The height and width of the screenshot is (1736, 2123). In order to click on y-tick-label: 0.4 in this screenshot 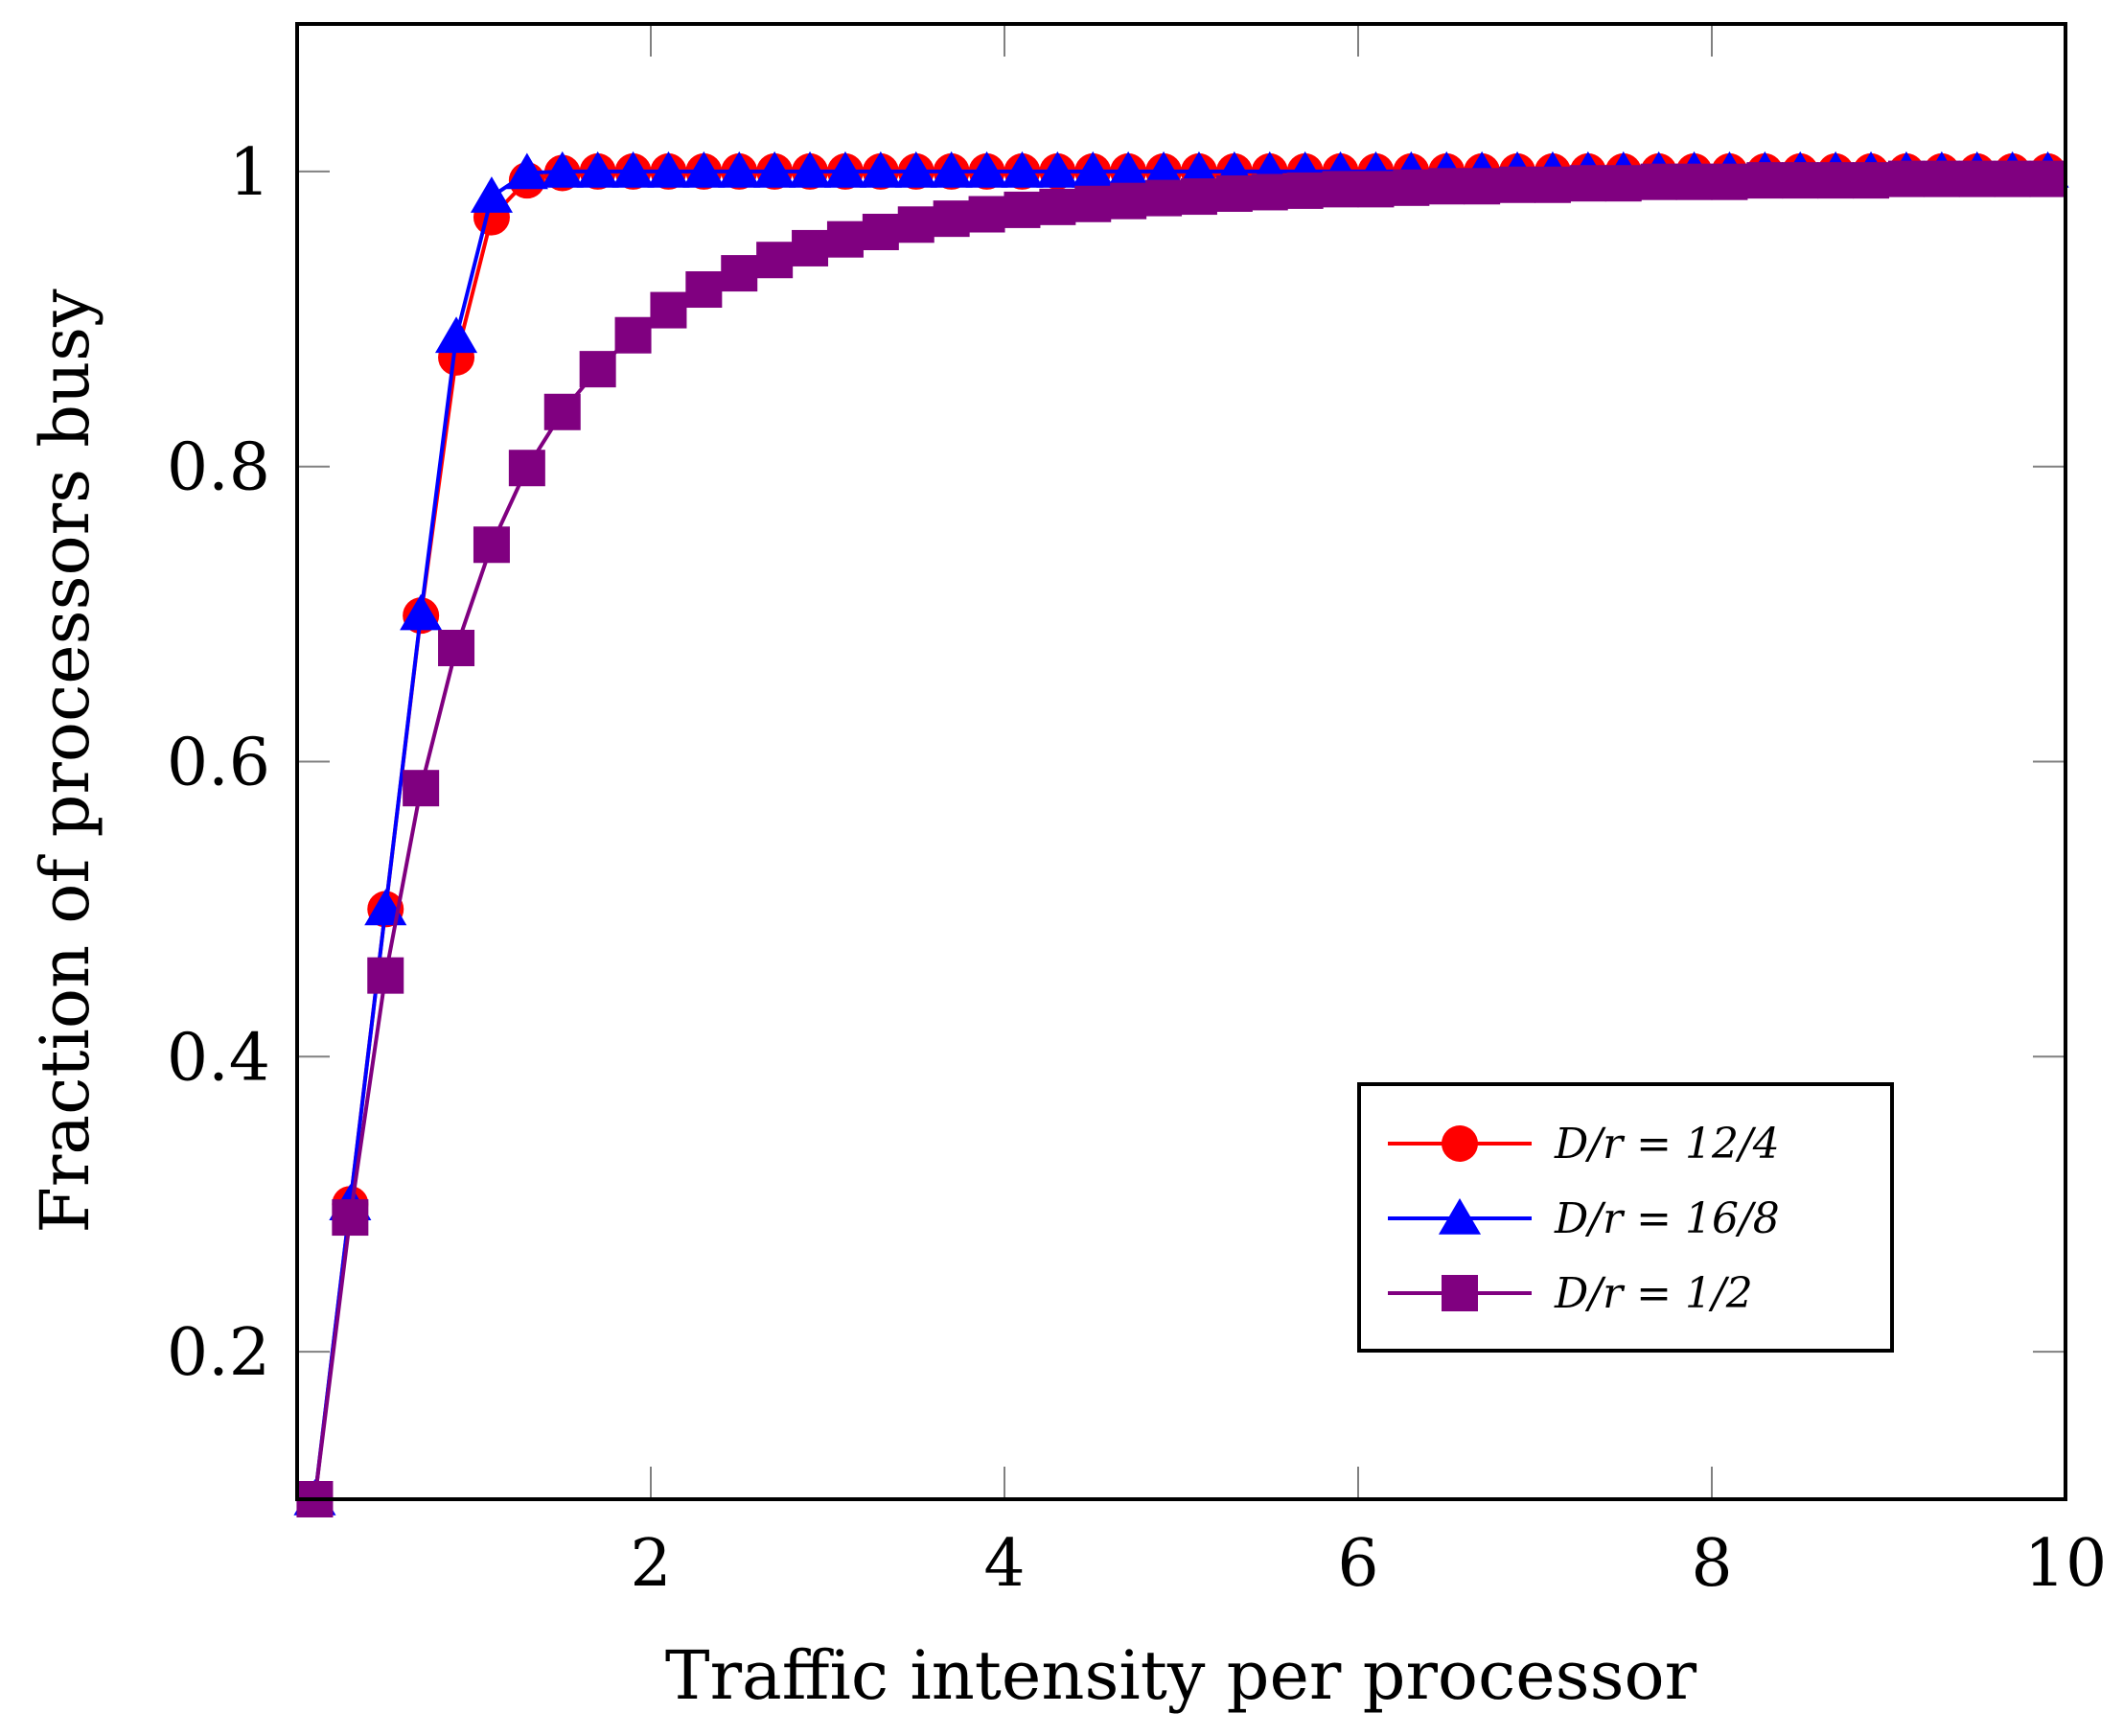, I will do `click(218, 1058)`.